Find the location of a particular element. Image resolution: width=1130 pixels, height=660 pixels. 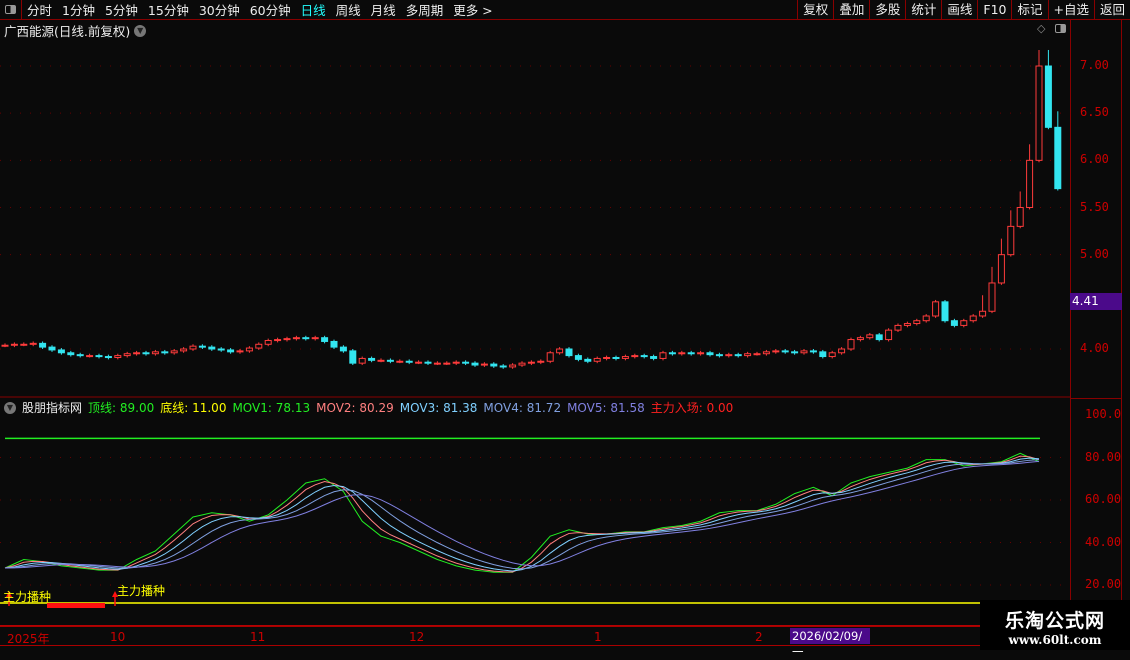

period-tab: 分时 is located at coordinates (40, 10).